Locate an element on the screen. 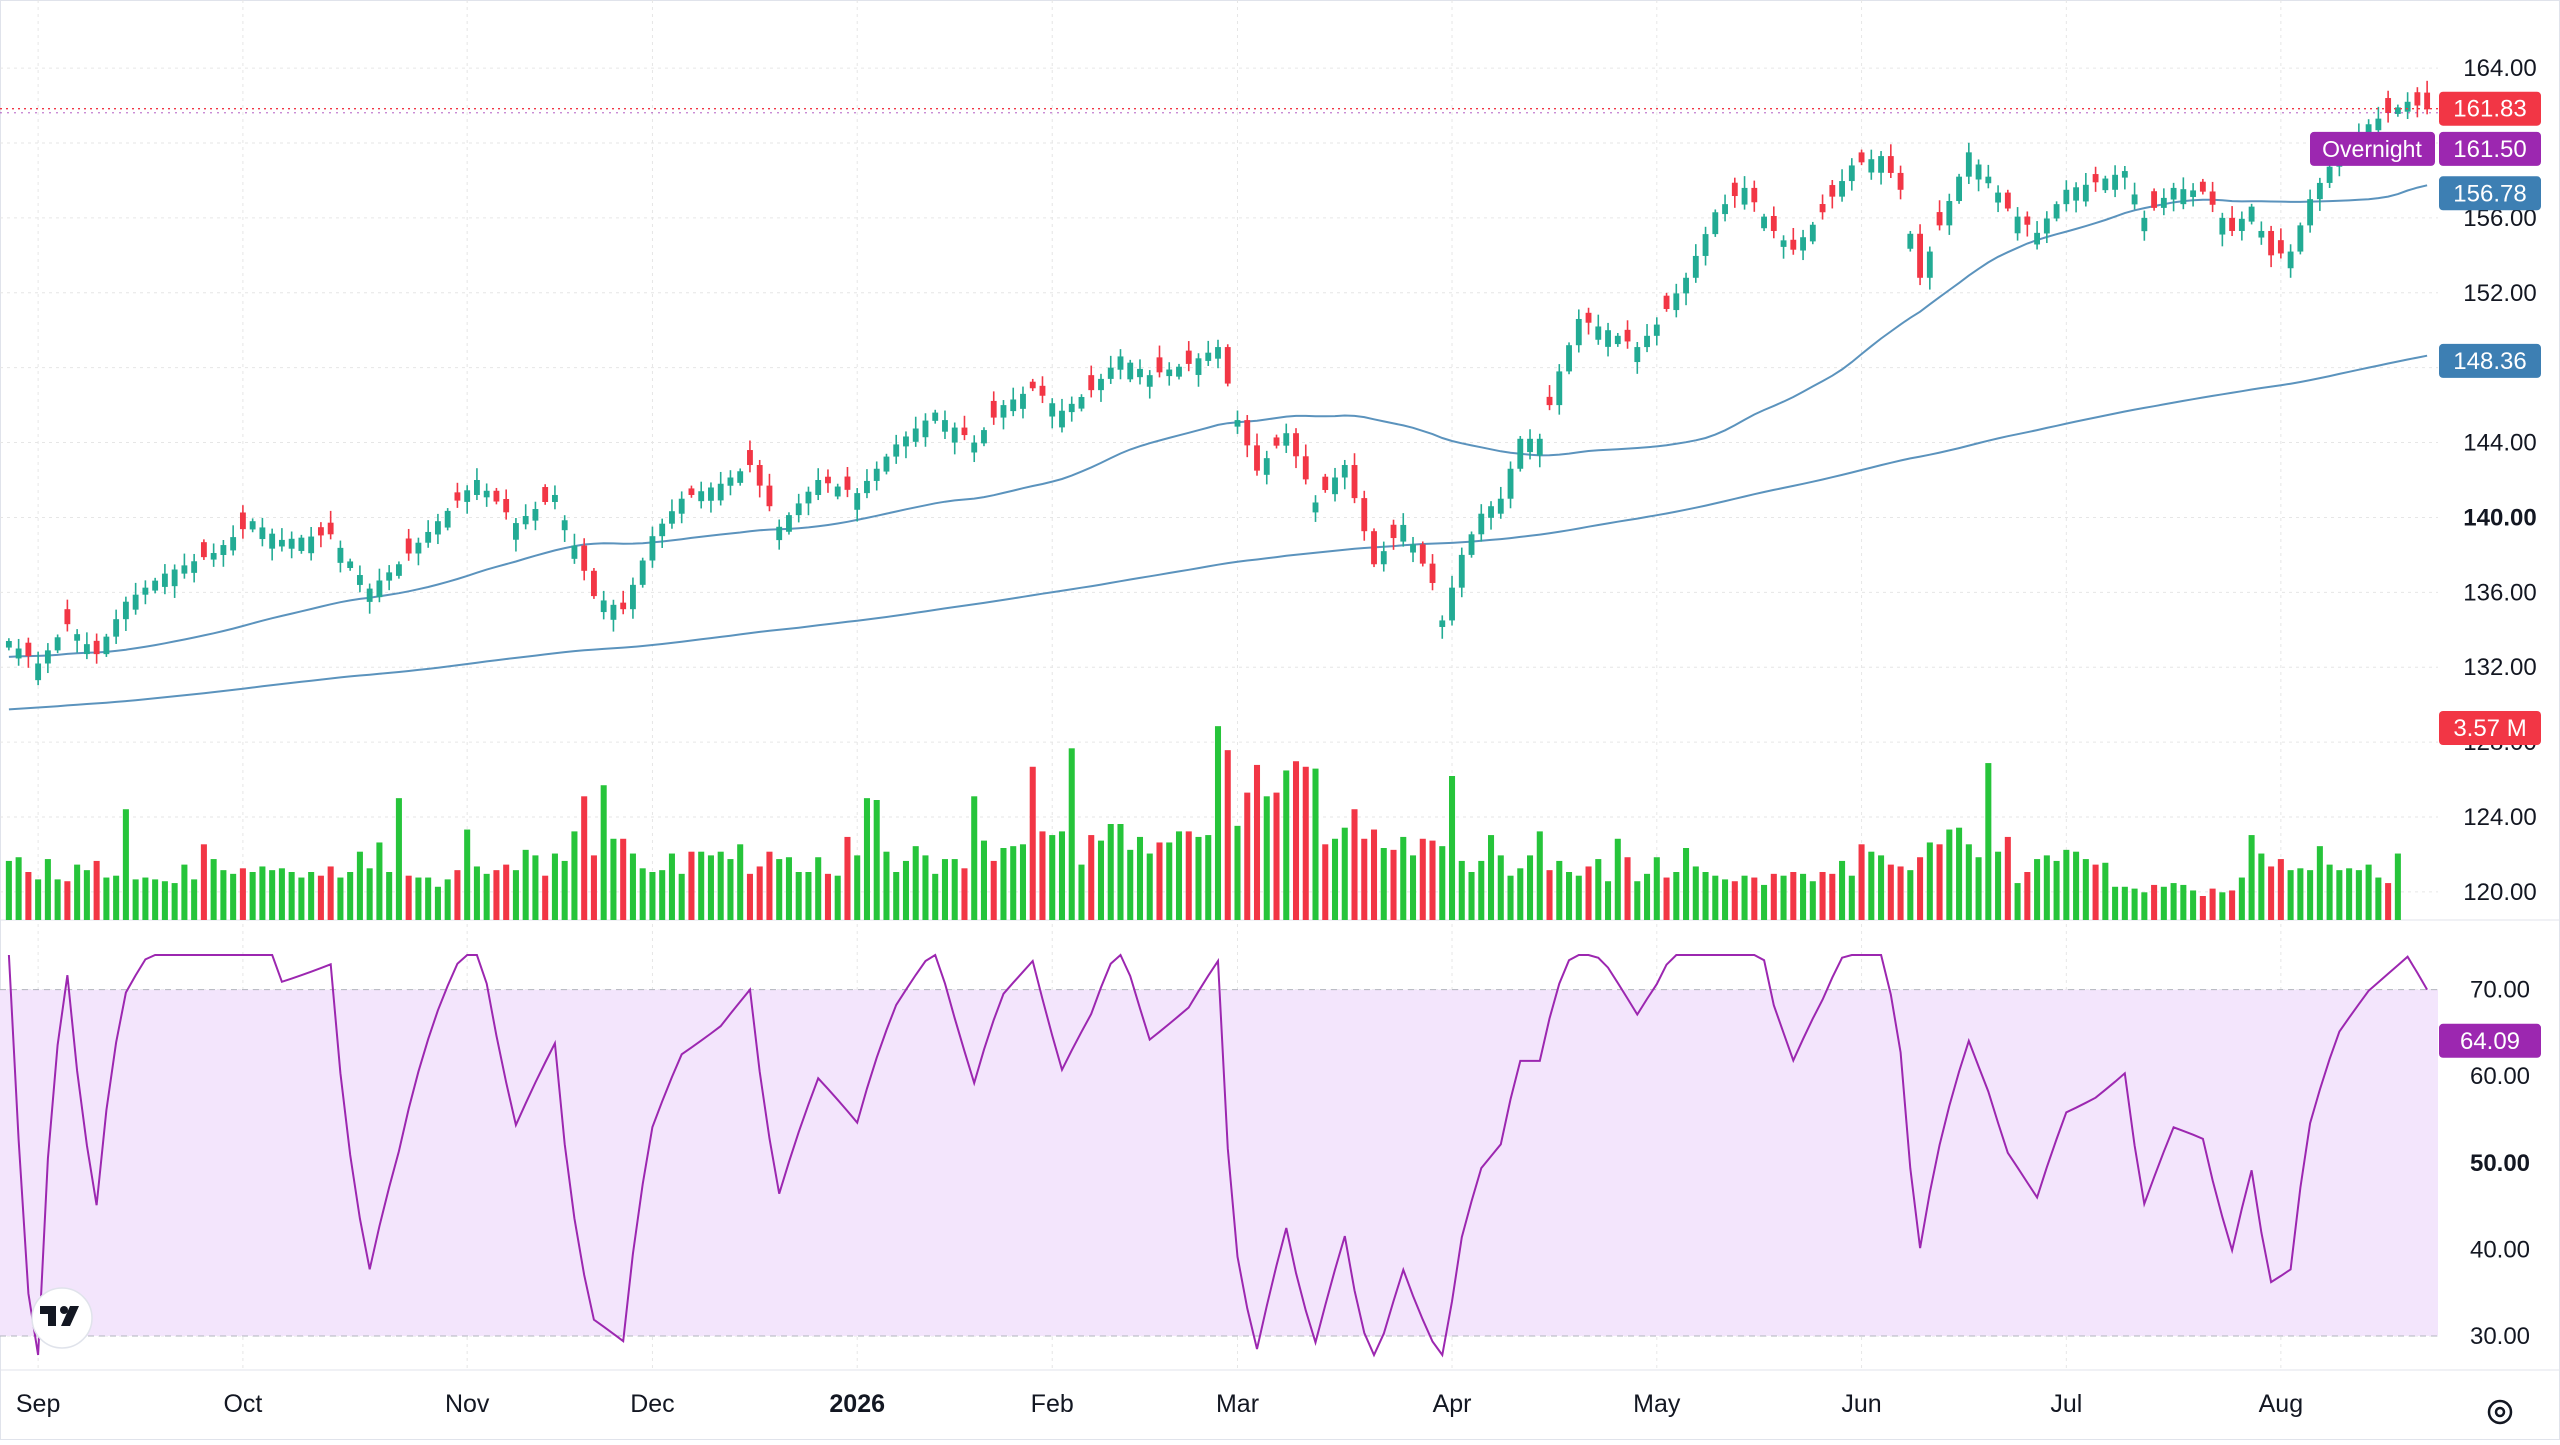 The height and width of the screenshot is (1445, 2560). time-axis: Sep Oct Nov Dec 2026 Feb Mar Apr May Jun Jul Aug is located at coordinates (1159, 1404).